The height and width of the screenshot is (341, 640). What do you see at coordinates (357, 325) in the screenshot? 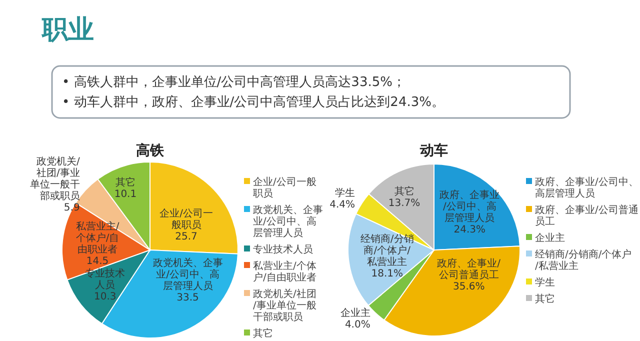
I see `data-label: 4.0%` at bounding box center [357, 325].